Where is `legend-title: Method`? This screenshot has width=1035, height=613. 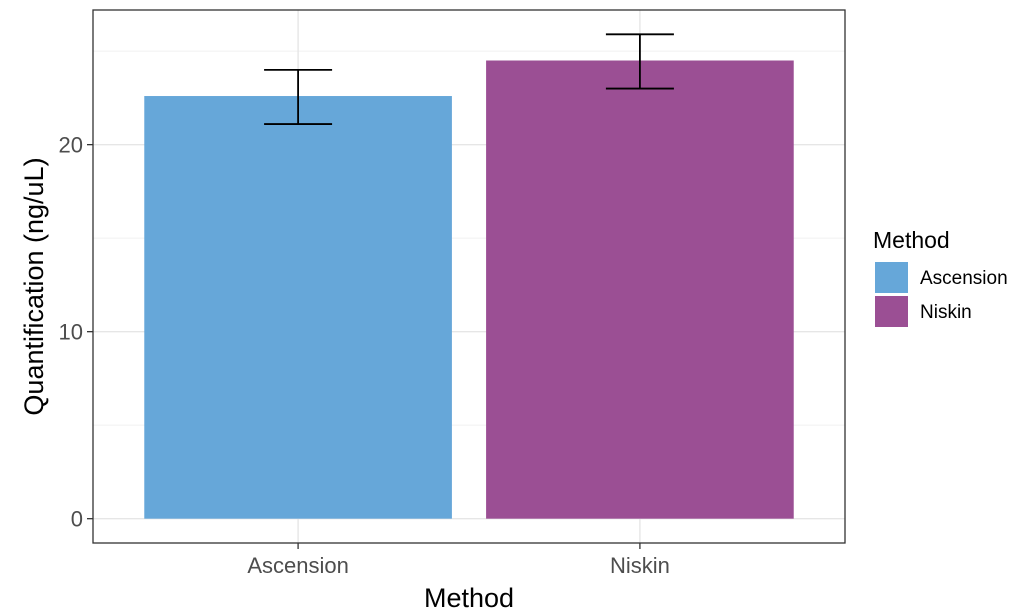
legend-title: Method is located at coordinates (911, 240).